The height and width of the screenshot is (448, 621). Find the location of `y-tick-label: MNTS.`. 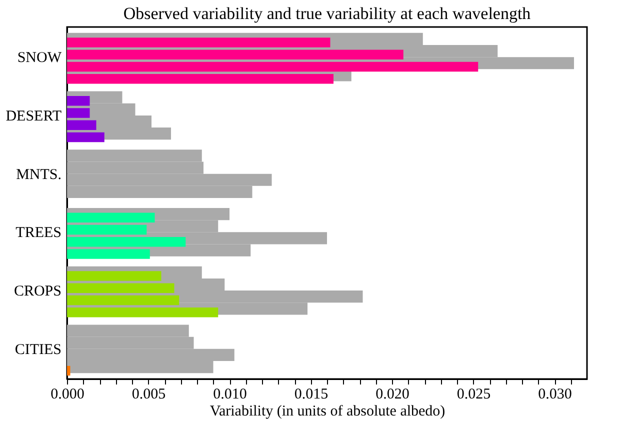

y-tick-label: MNTS. is located at coordinates (39, 174).